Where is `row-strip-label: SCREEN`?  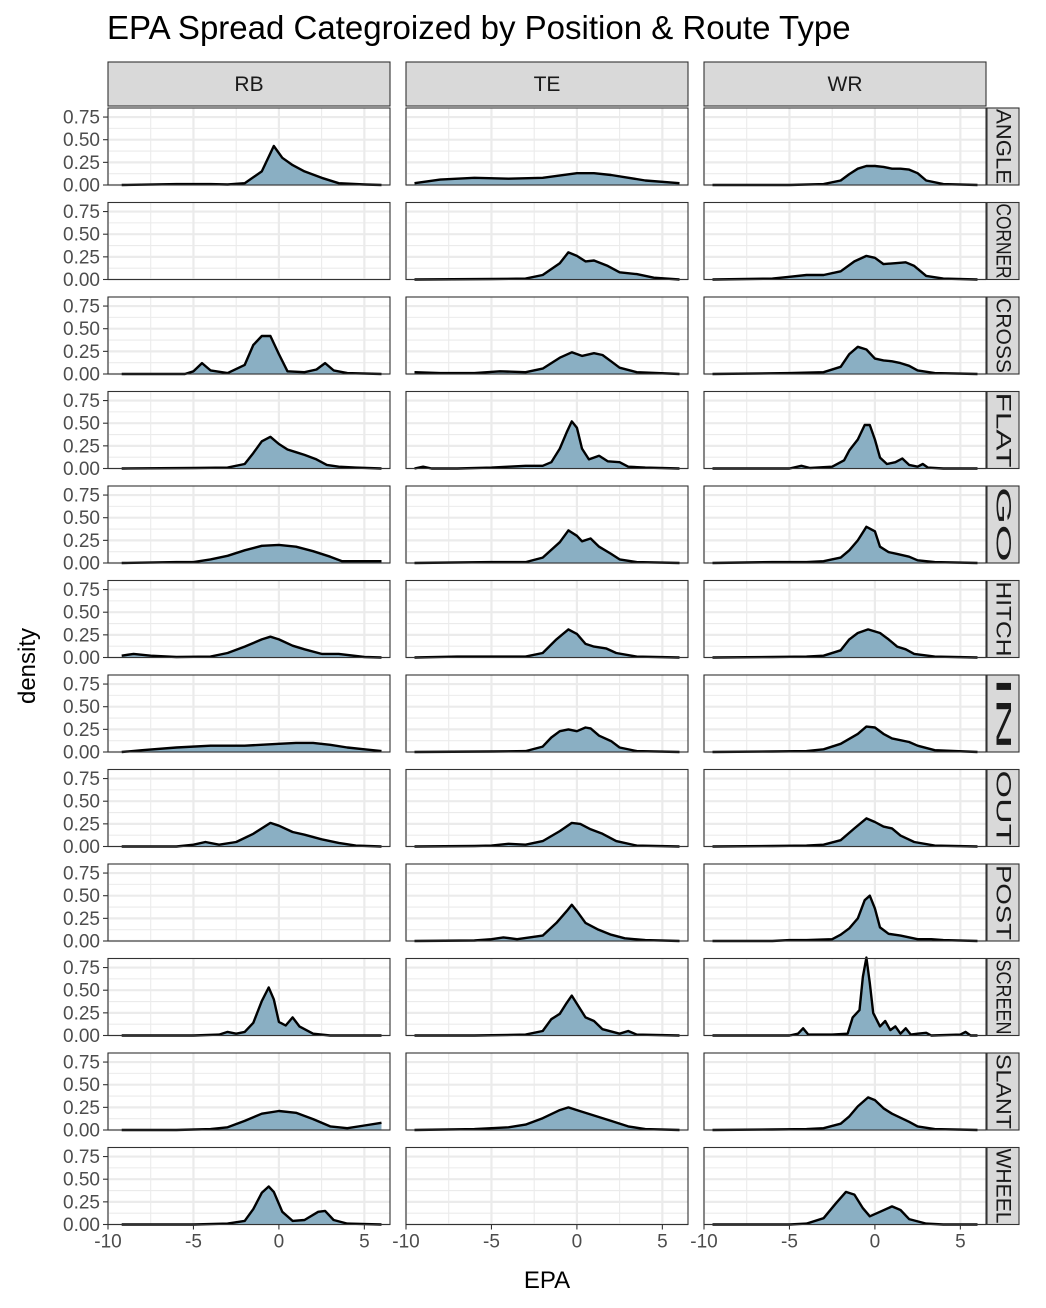
row-strip-label: SCREEN is located at coordinates (1003, 997).